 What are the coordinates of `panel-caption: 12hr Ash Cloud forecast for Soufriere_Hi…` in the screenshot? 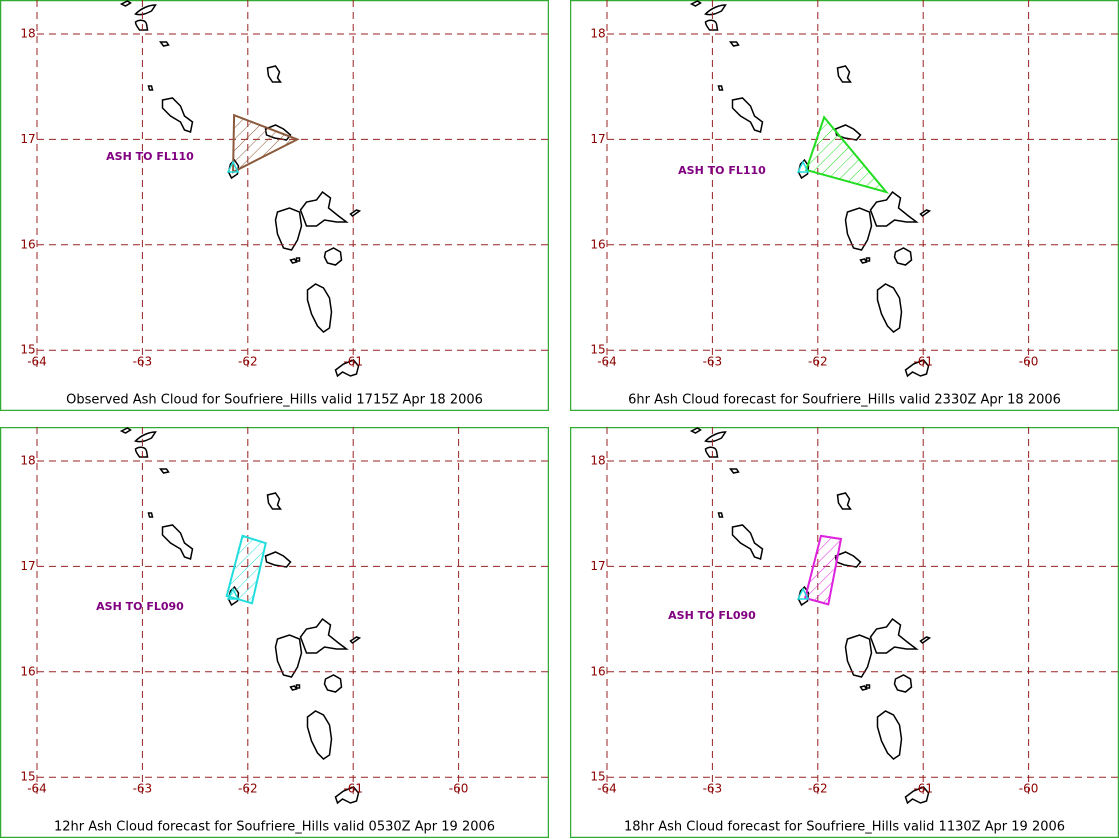 It's located at (274, 827).